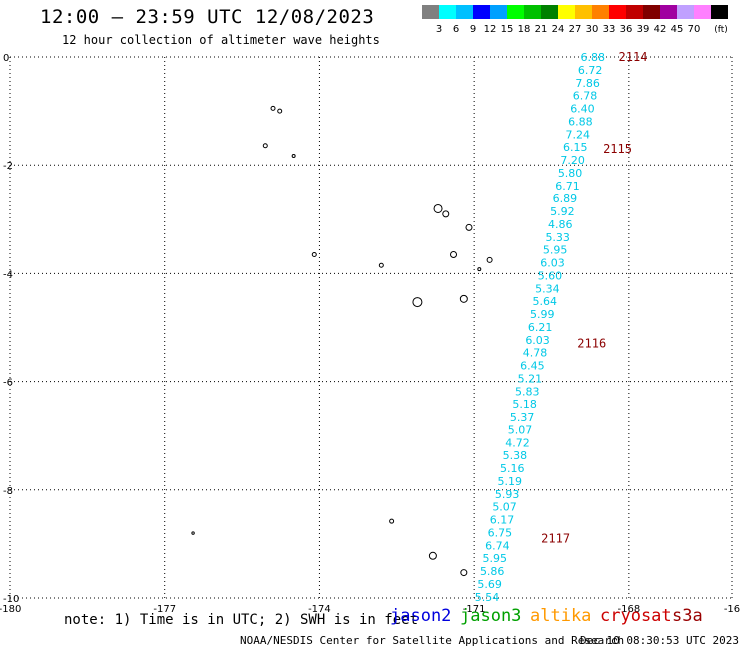  Describe the element at coordinates (575, 147) in the screenshot. I see `swh-value-label: 6.15` at that location.